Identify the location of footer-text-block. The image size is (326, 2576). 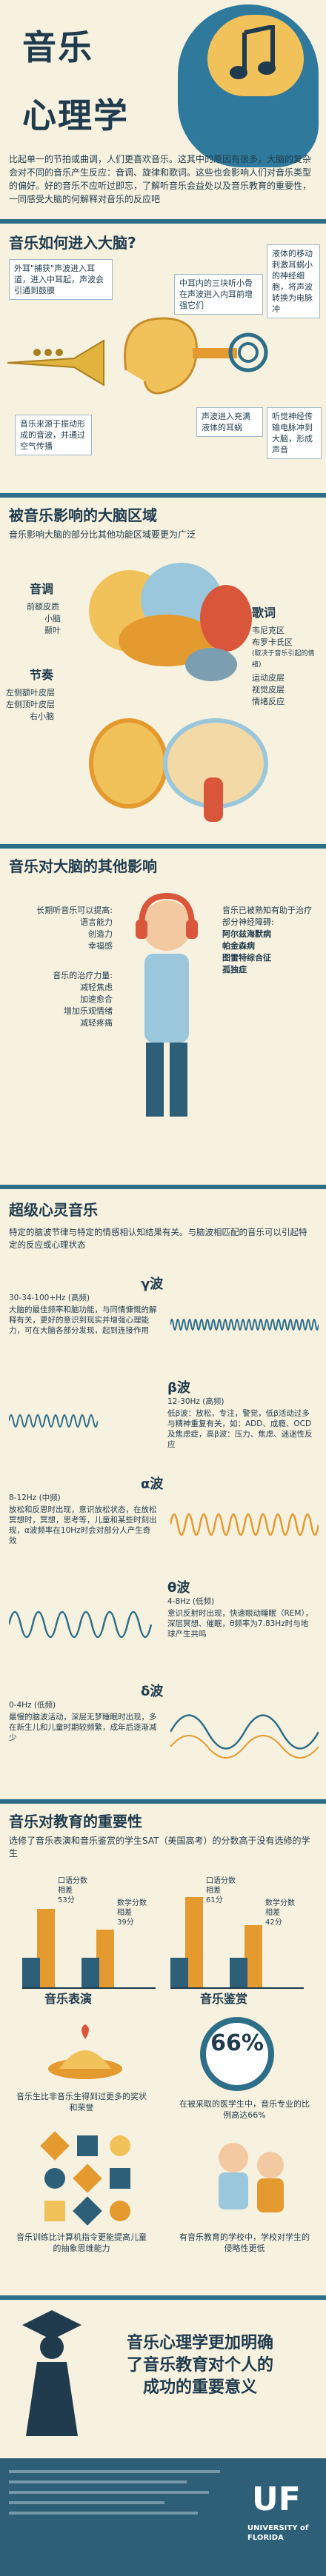
(120, 2514).